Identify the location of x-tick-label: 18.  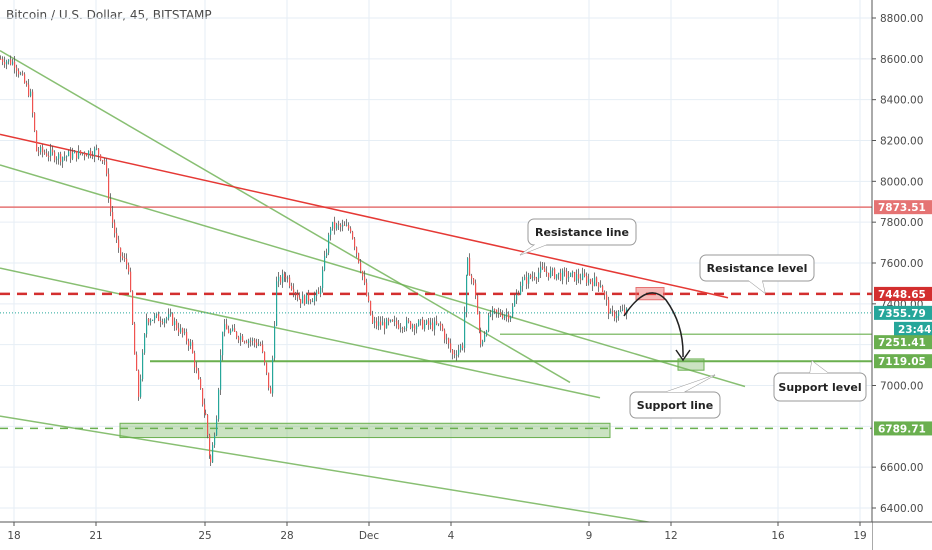
(13, 536).